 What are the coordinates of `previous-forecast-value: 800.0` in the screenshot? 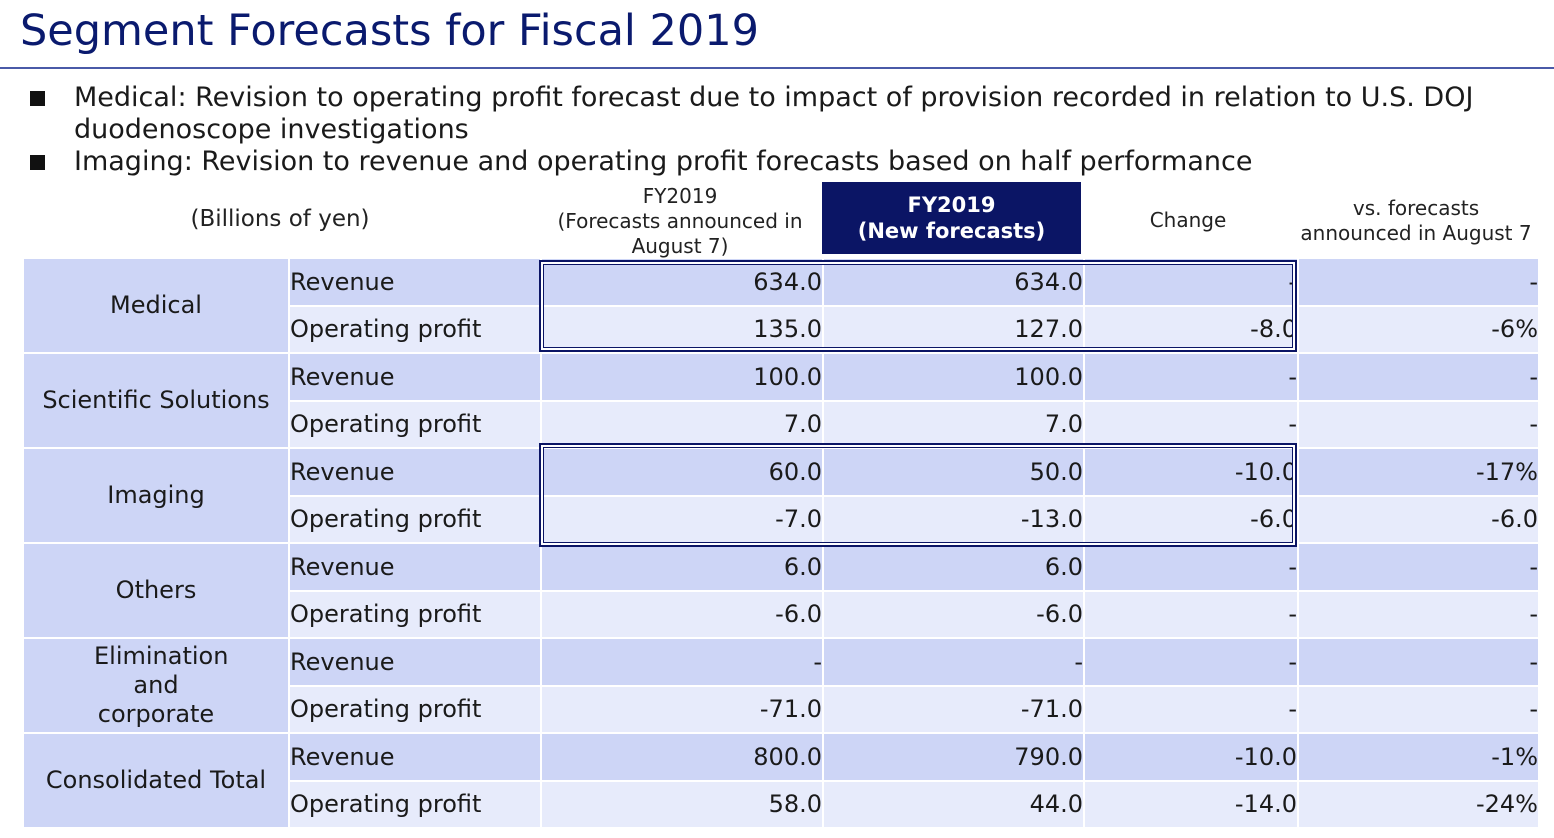 It's located at (682, 758).